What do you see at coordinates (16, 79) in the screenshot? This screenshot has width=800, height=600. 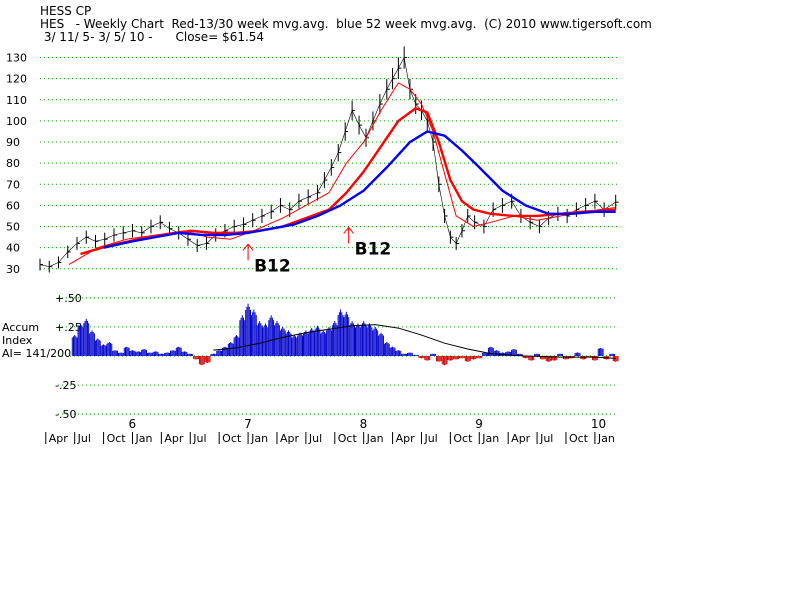 I see `price-tick-label: 120` at bounding box center [16, 79].